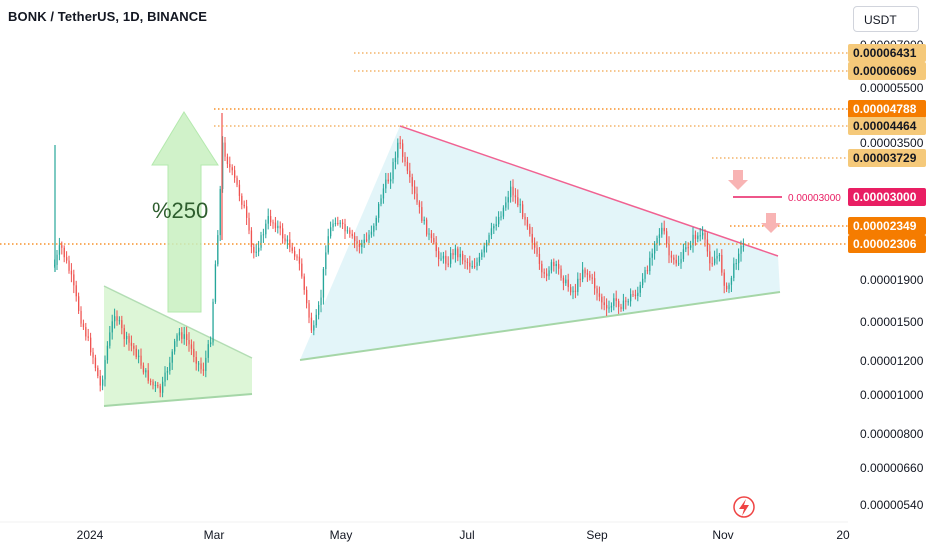 This screenshot has width=932, height=550. I want to click on x-tick-label: Jul, so click(466, 535).